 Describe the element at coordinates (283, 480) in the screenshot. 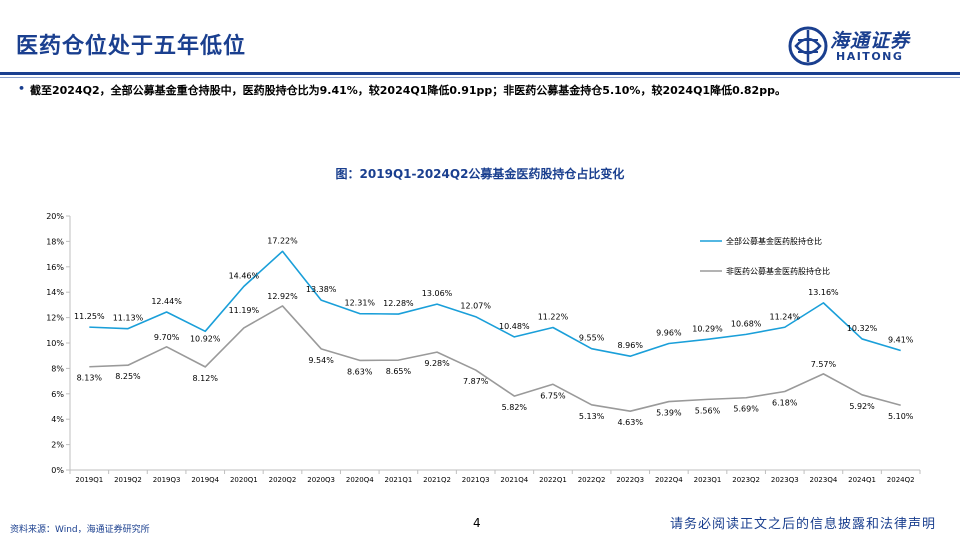

I see `x-tick-label: 2020Q2` at that location.